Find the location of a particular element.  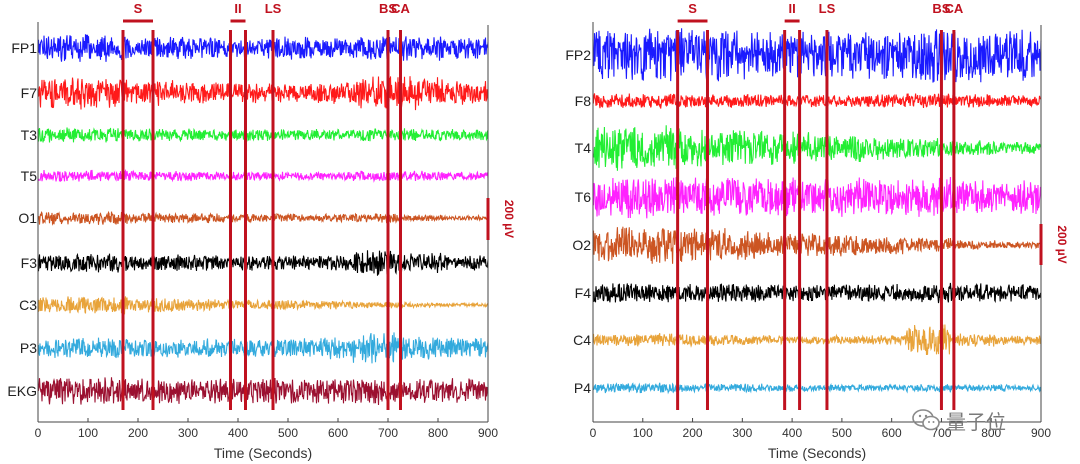

channel-label-p3: P3 is located at coordinates (28, 348).